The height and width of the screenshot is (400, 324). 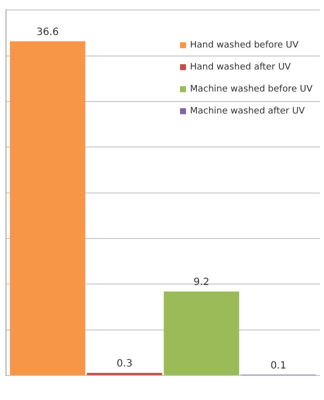 What do you see at coordinates (202, 334) in the screenshot?
I see `bar` at bounding box center [202, 334].